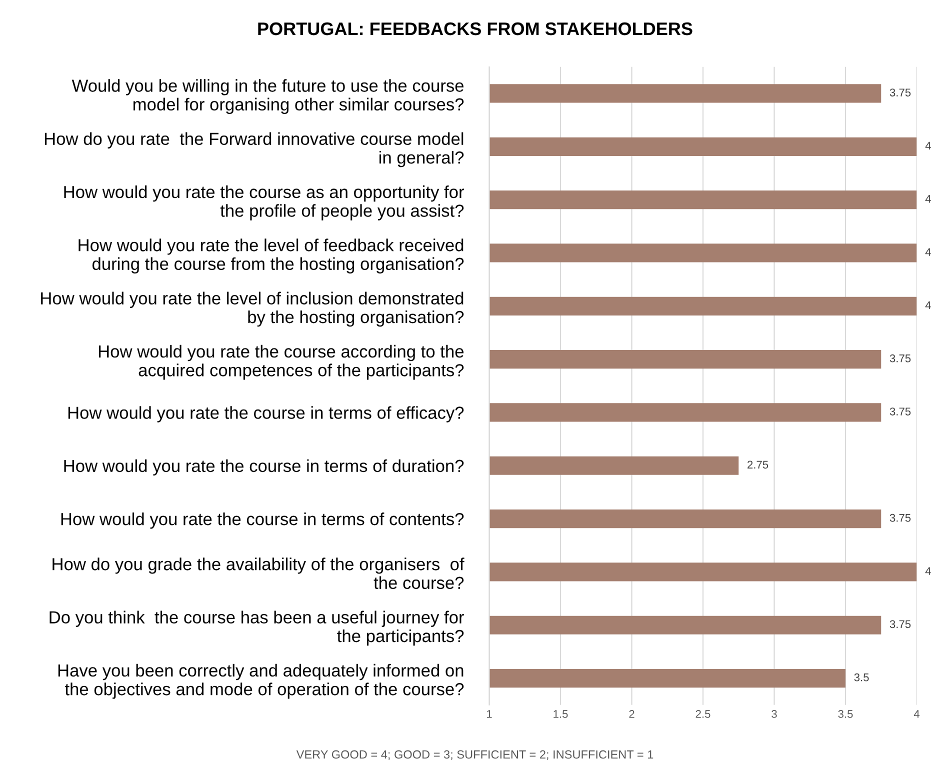  What do you see at coordinates (281, 362) in the screenshot?
I see `y-tick-label: How would you rate the course according to the acquired competences of the participants?` at bounding box center [281, 362].